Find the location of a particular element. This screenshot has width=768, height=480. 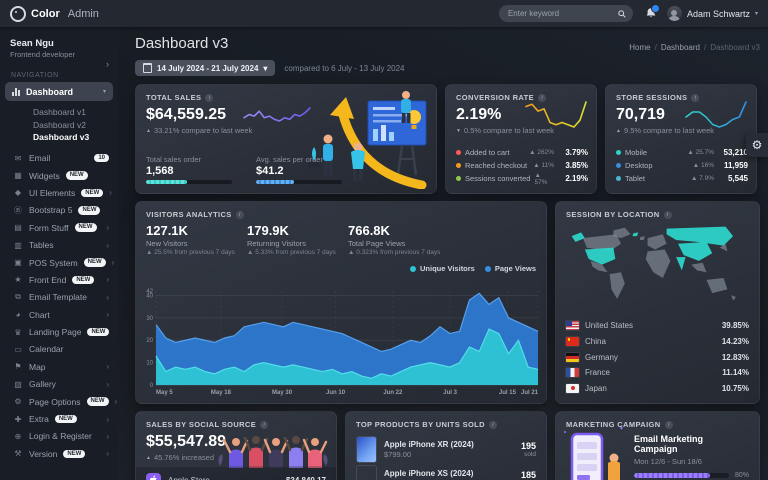

date-range-picker: 14 July 2024 - 21 July 2024 ▾ is located at coordinates (205, 68).